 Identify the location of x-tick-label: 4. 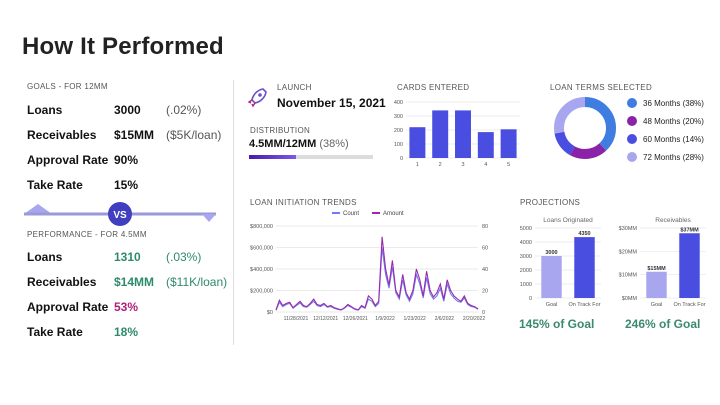
(485, 165).